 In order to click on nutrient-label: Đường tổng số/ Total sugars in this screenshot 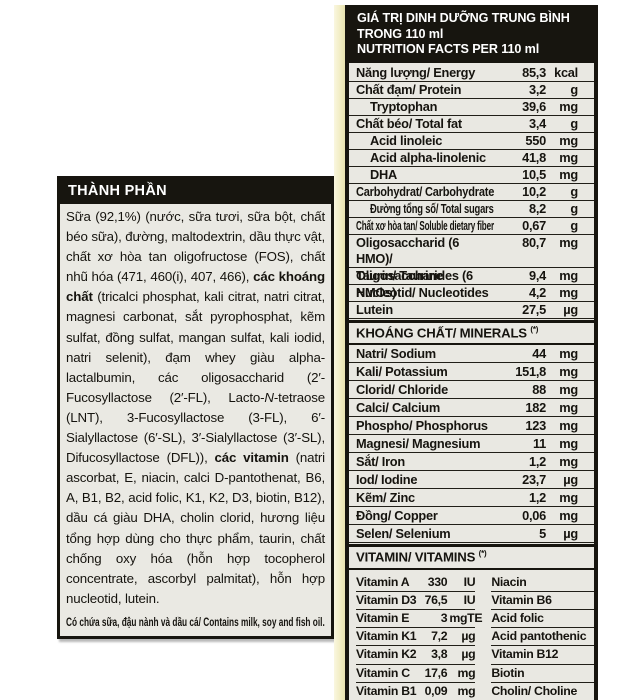, I will do `click(432, 208)`.